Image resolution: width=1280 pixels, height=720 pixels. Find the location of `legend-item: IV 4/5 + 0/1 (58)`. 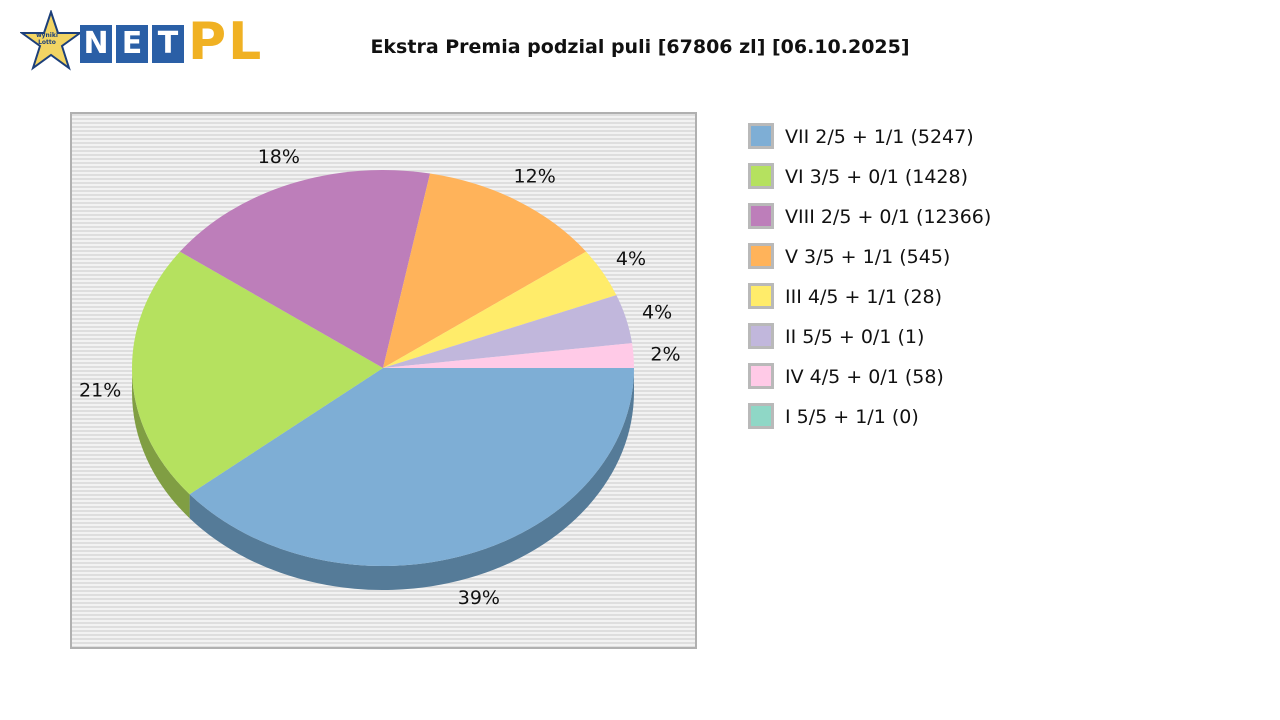

legend-item: IV 4/5 + 0/1 (58) is located at coordinates (869, 382).